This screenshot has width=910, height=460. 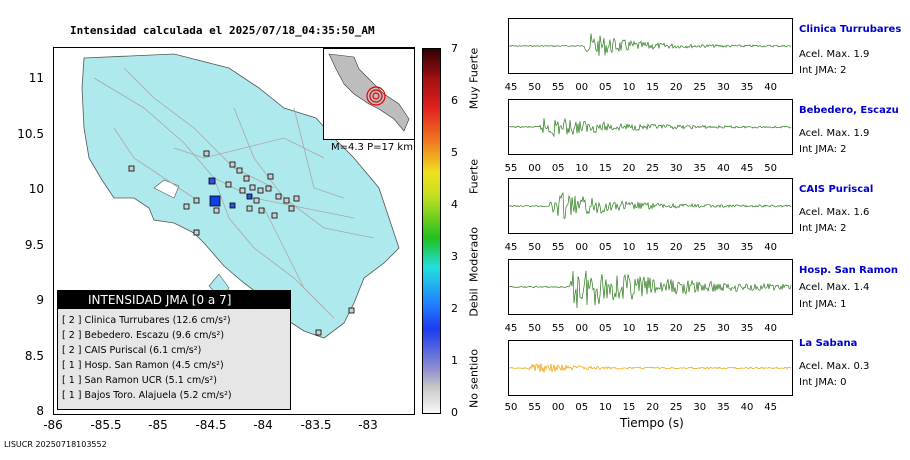 I want to click on xtick-5: -83.5, so click(x=316, y=425).